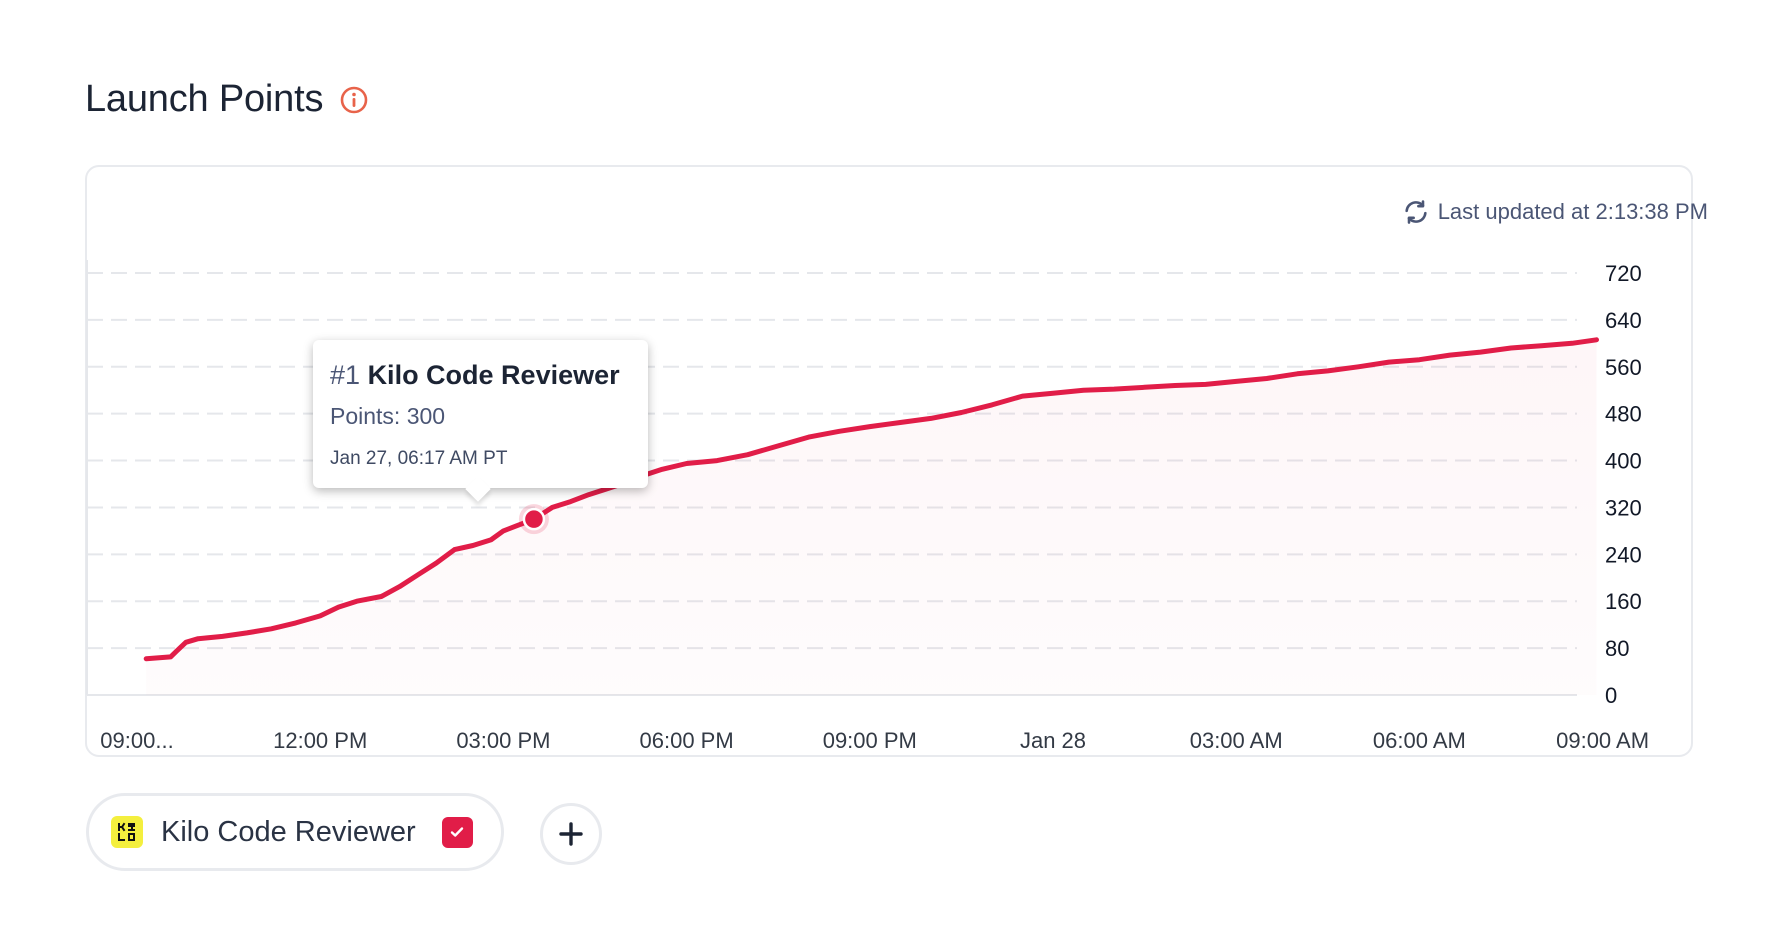 Image resolution: width=1770 pixels, height=951 pixels. I want to click on y-tick-label: 480, so click(1623, 414).